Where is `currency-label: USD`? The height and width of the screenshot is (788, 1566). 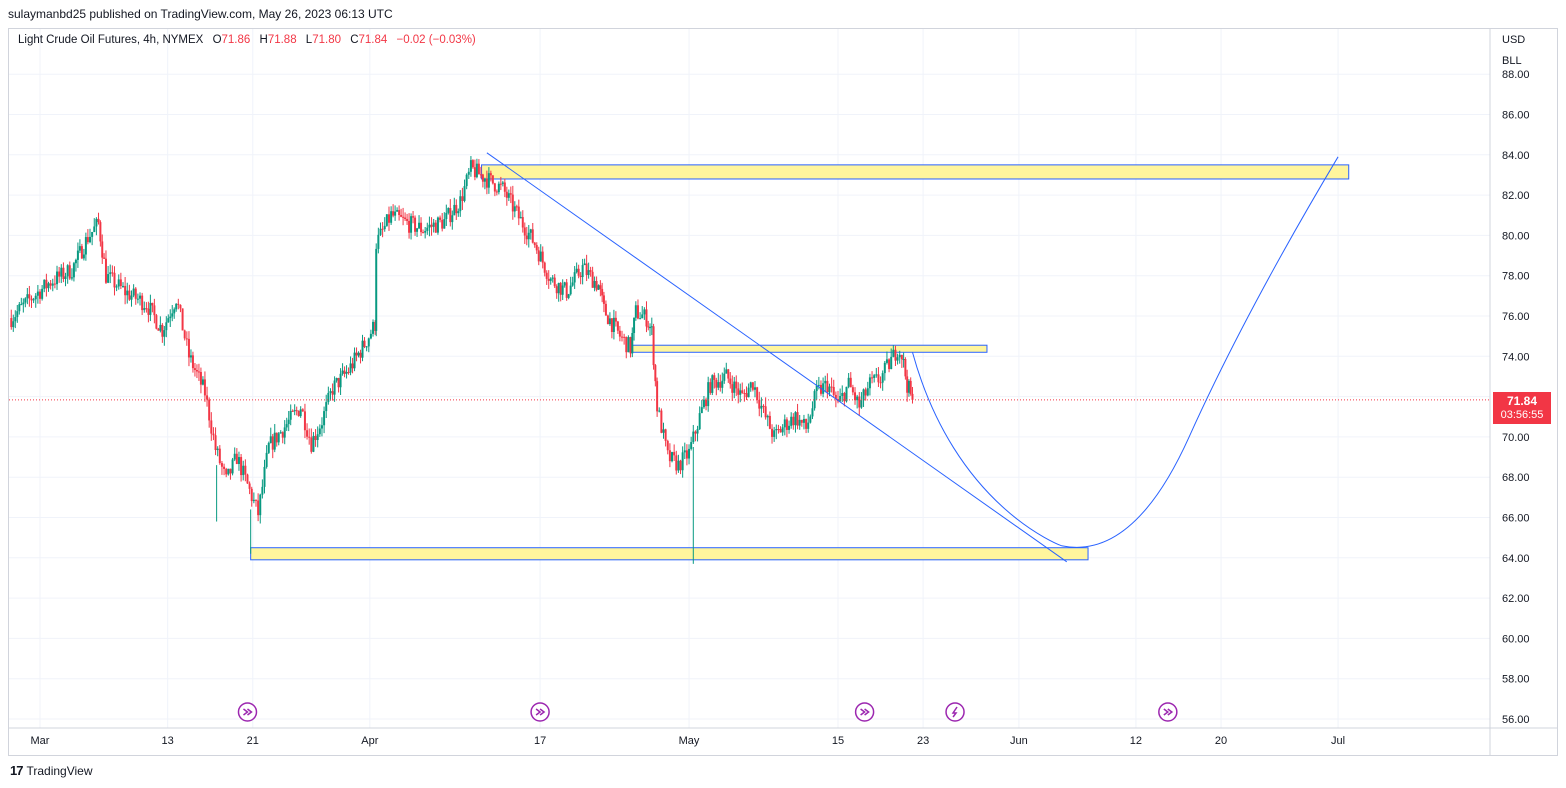 currency-label: USD is located at coordinates (1514, 40).